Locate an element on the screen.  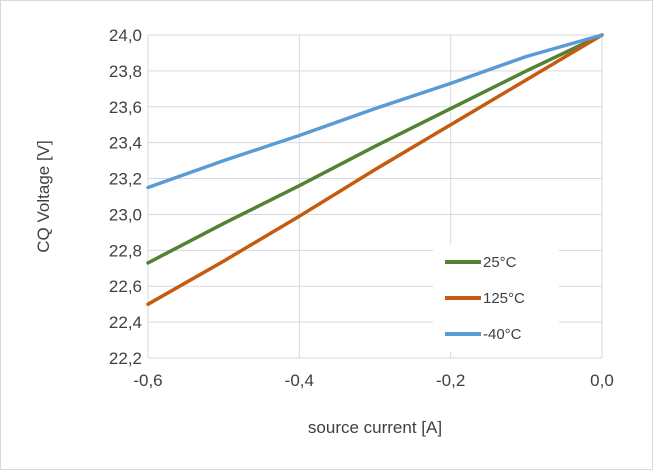
y-axis-title: CQ Voltage [V] is located at coordinates (43, 196).